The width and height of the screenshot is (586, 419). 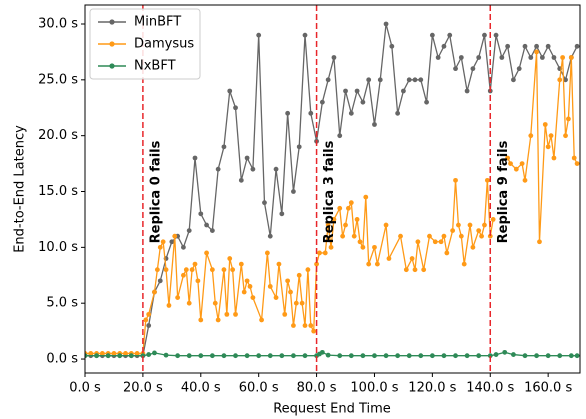 I want to click on x-tick-label: 0.0 s, so click(x=85, y=388).